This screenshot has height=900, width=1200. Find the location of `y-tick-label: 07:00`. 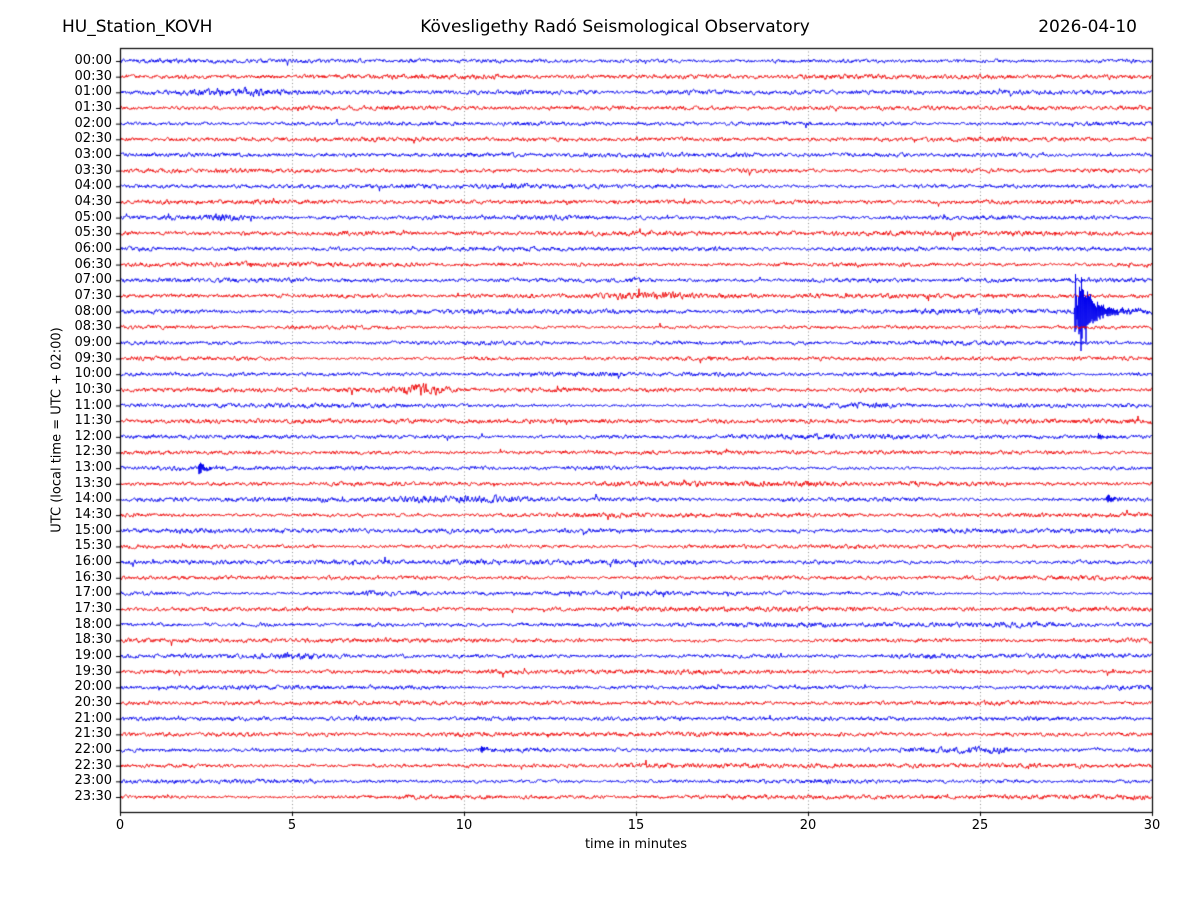

y-tick-label: 07:00 is located at coordinates (93, 280).